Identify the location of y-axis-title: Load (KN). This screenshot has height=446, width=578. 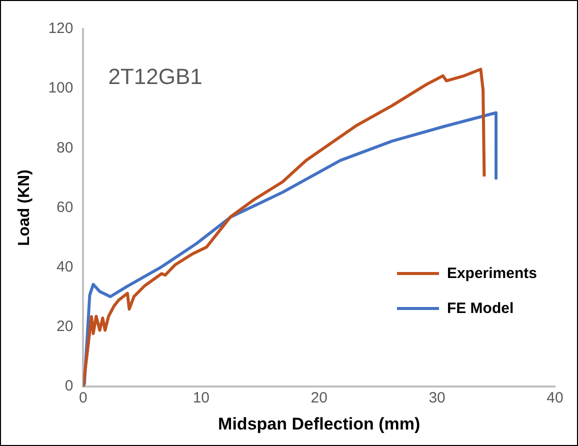
(25, 208).